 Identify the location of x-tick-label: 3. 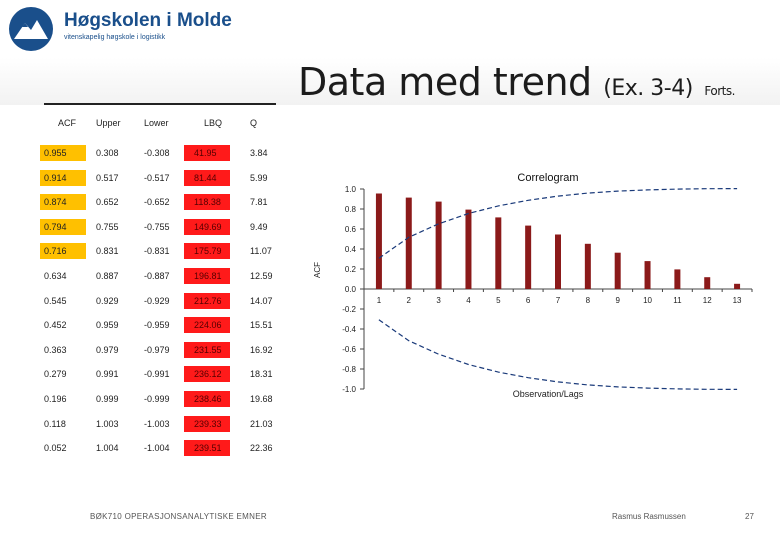
(438, 300).